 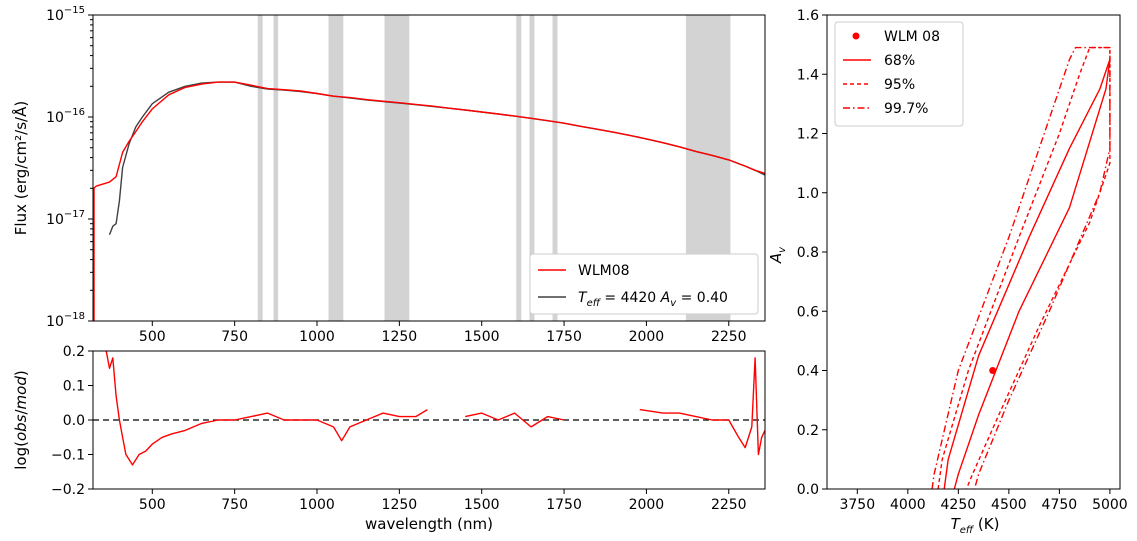 What do you see at coordinates (1027, 274) in the screenshot?
I see `contour-68-line` at bounding box center [1027, 274].